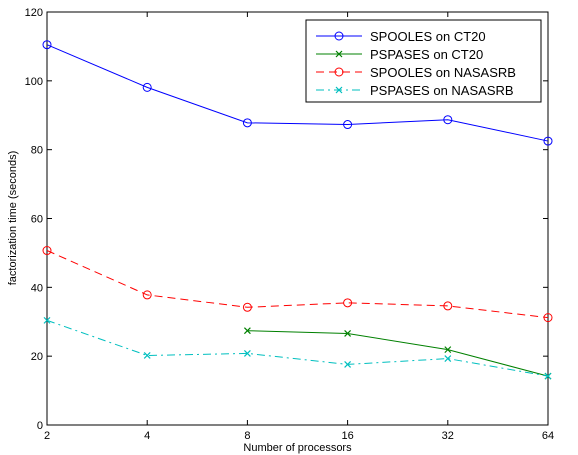 The height and width of the screenshot is (455, 578). I want to click on y-tick-label: 60, so click(37, 220).